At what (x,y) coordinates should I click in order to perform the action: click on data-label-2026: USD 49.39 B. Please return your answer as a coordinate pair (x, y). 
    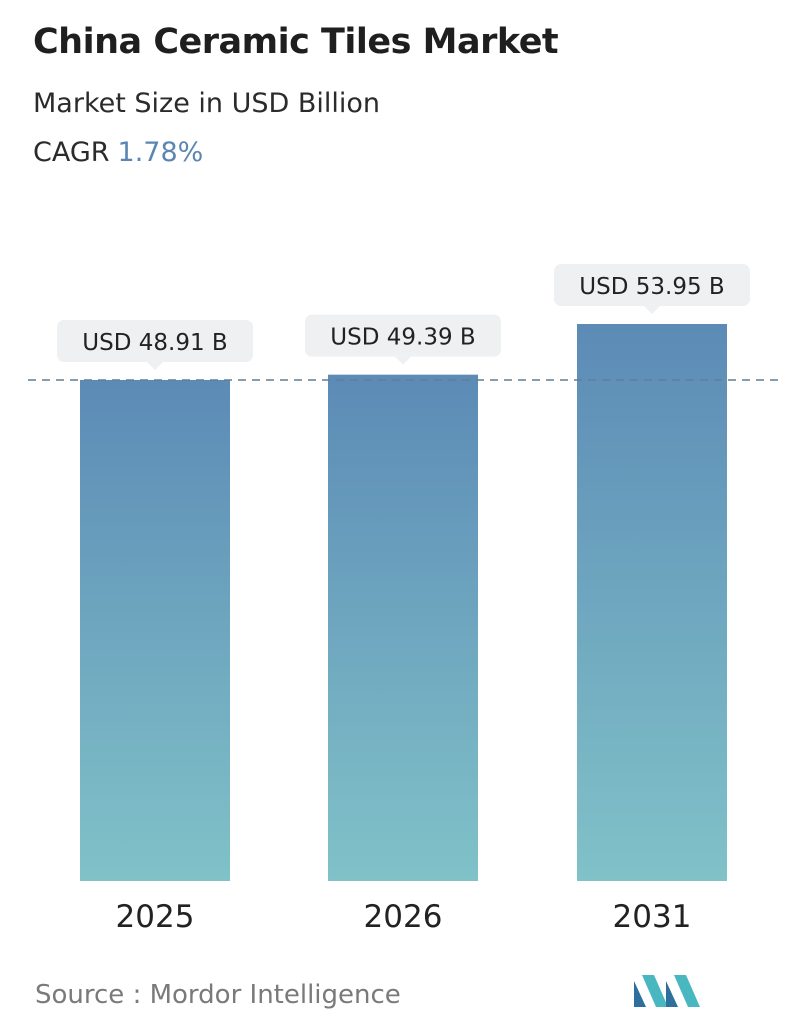
    Looking at the image, I should click on (403, 339).